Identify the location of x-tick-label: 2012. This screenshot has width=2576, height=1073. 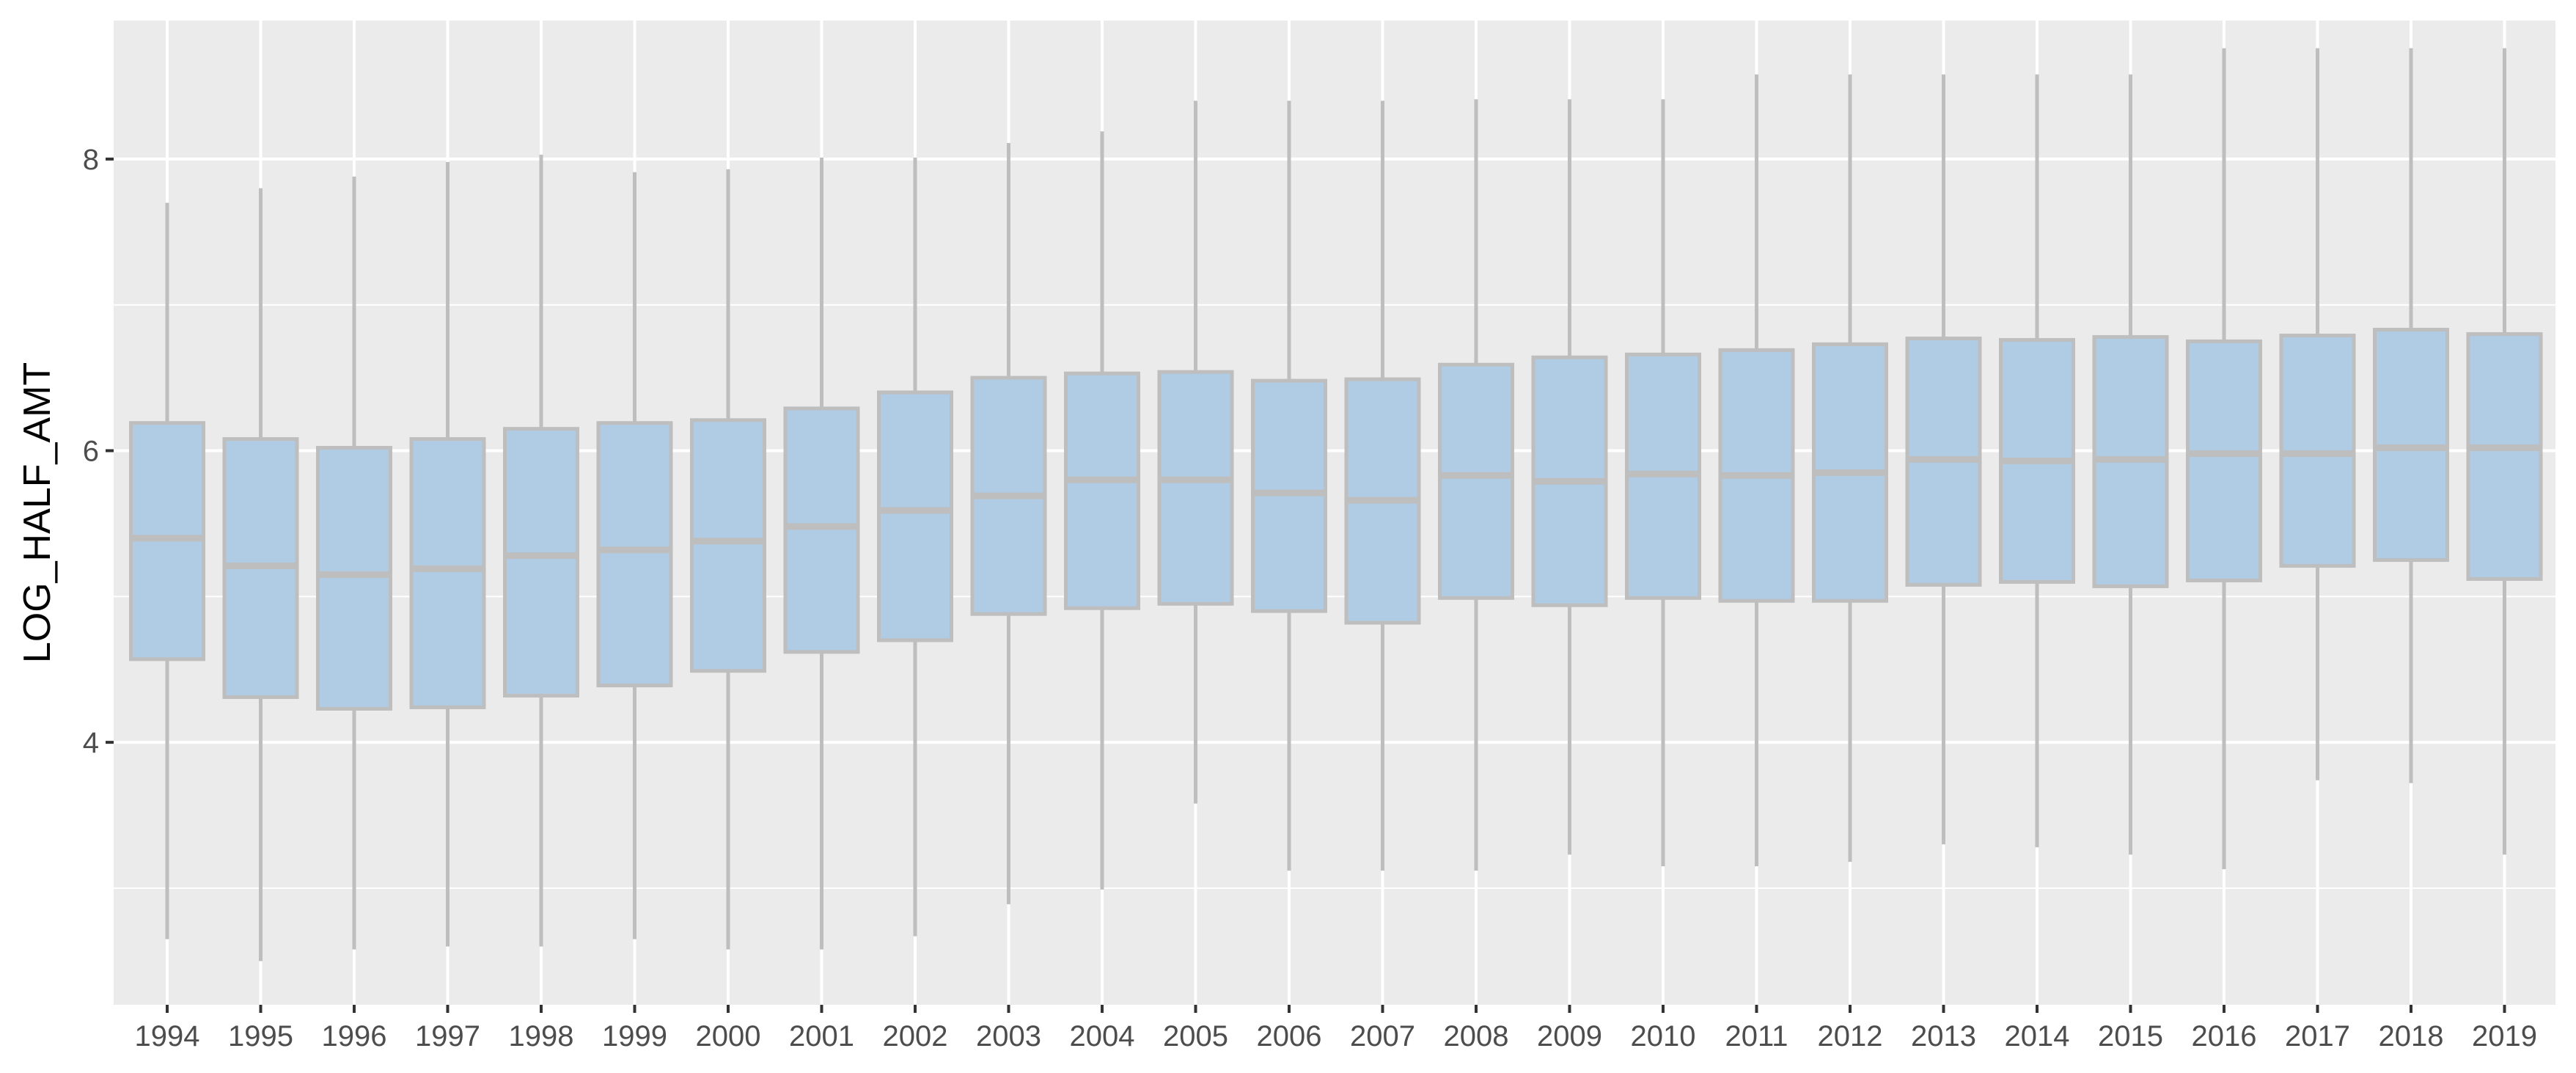
(1851, 1036).